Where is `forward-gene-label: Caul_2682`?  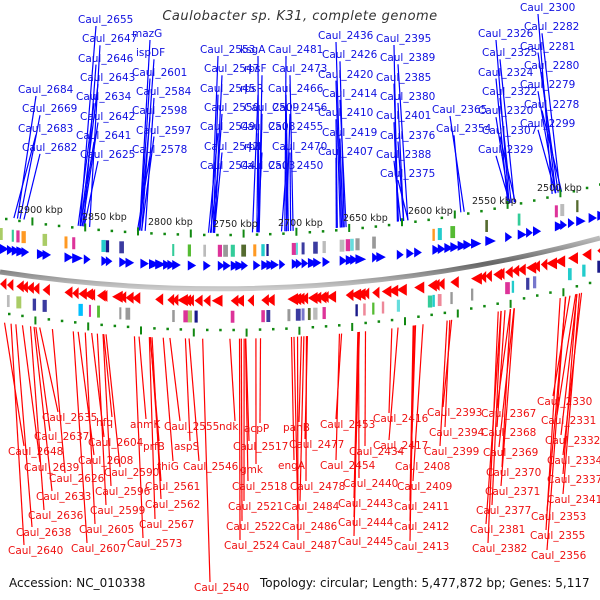
forward-gene-label: Caul_2682 is located at coordinates (50, 147).